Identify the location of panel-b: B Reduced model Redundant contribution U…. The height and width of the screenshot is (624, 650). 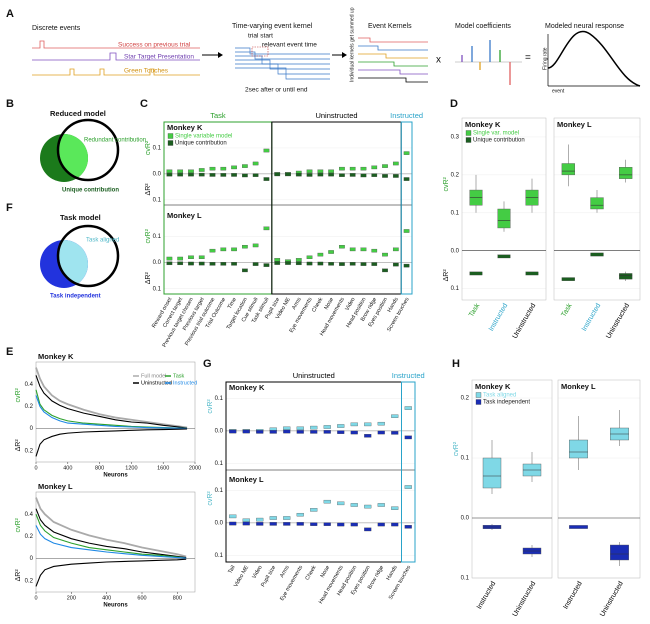
(76, 146).